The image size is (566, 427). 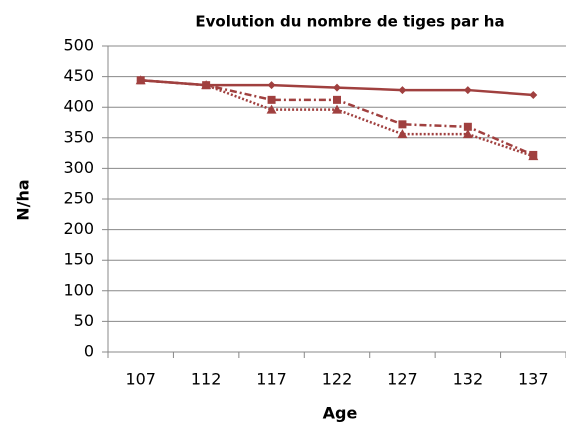 What do you see at coordinates (468, 379) in the screenshot?
I see `x-tick-label: 132` at bounding box center [468, 379].